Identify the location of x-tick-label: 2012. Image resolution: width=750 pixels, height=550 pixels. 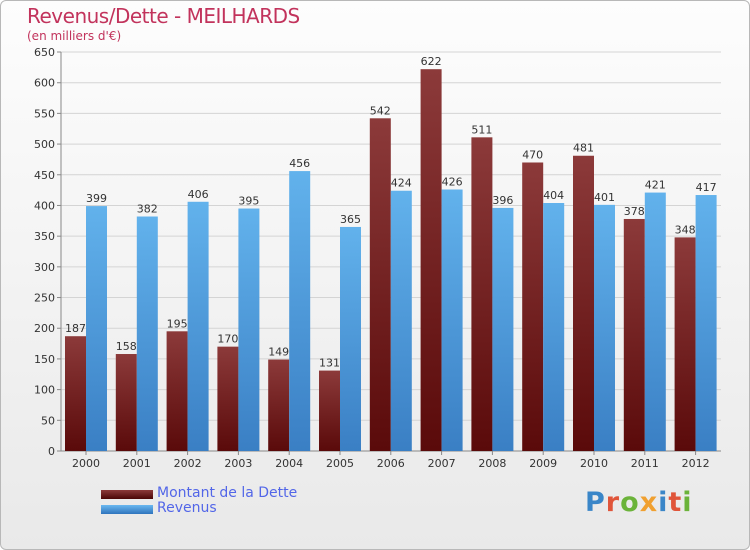
(696, 463).